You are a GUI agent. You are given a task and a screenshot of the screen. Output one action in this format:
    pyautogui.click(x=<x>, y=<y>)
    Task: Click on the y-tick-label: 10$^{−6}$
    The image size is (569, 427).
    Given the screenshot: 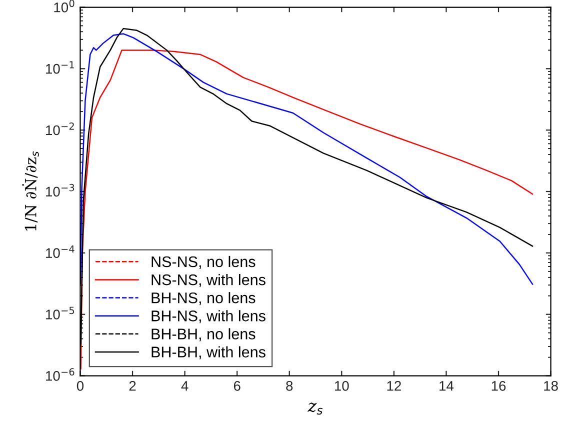 What is the action you would take?
    pyautogui.click(x=60, y=374)
    